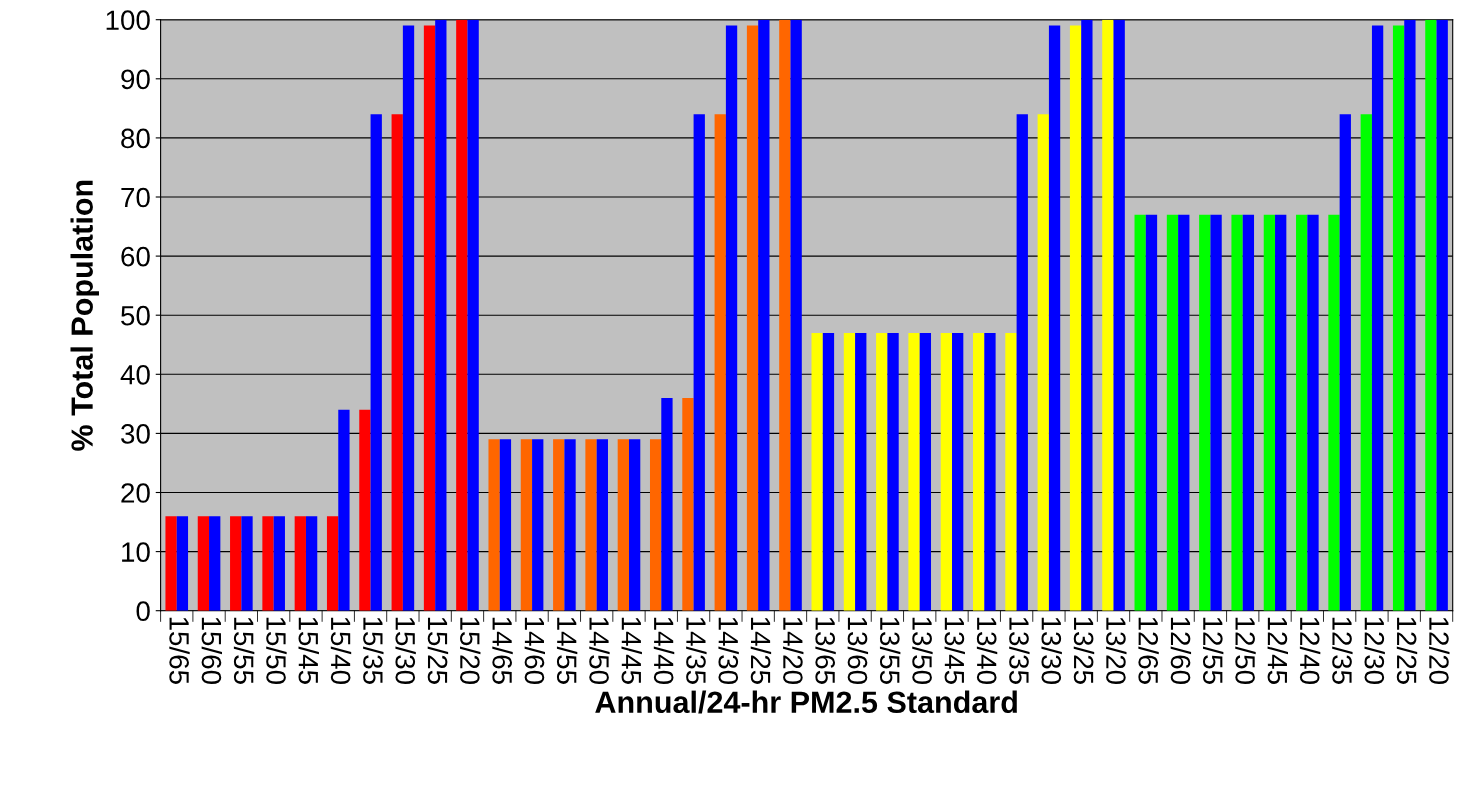  I want to click on x-tick-label: 13/60, so click(858, 650).